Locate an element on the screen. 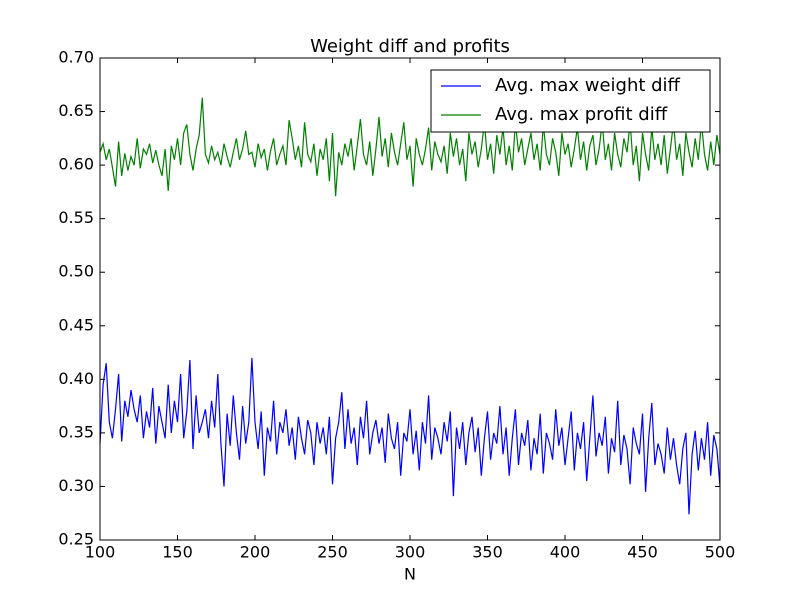 The width and height of the screenshot is (800, 600). y-tick-label: 0.30 is located at coordinates (76, 485).